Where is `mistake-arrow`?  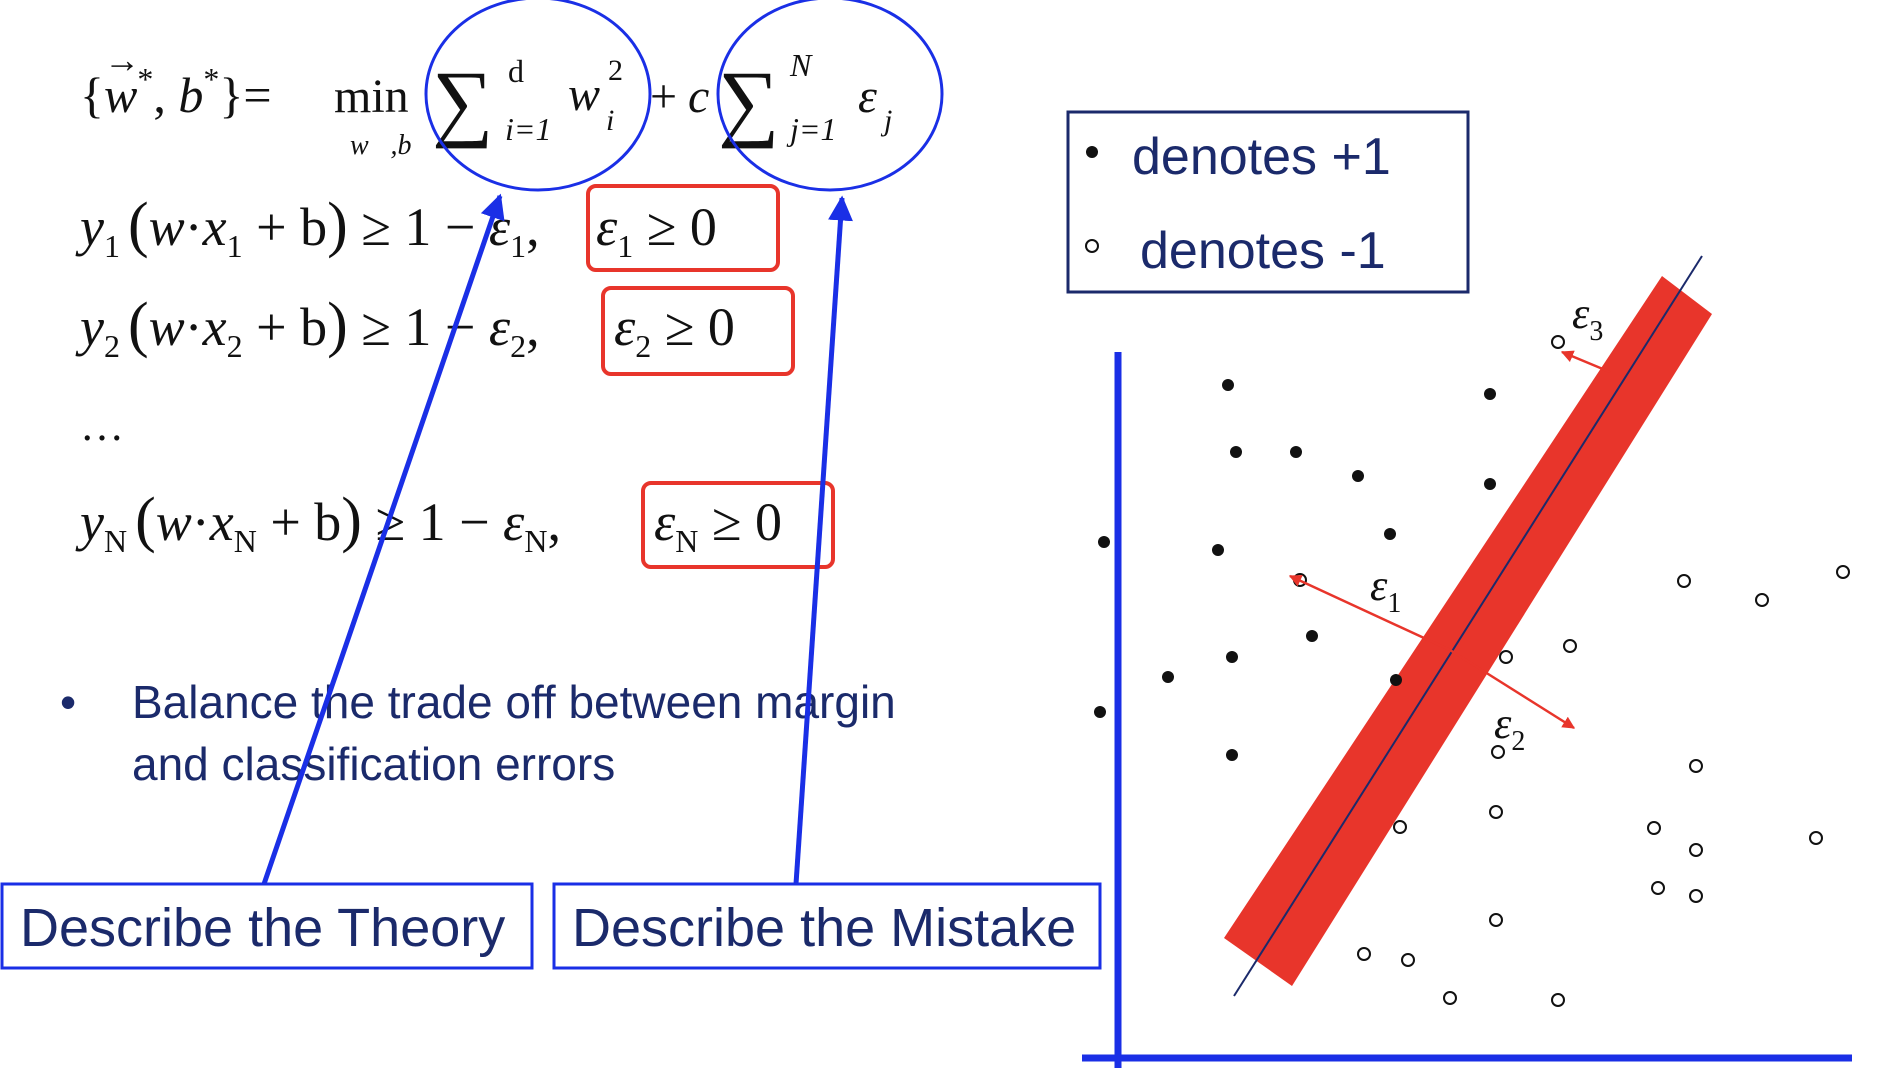 mistake-arrow is located at coordinates (823, 540).